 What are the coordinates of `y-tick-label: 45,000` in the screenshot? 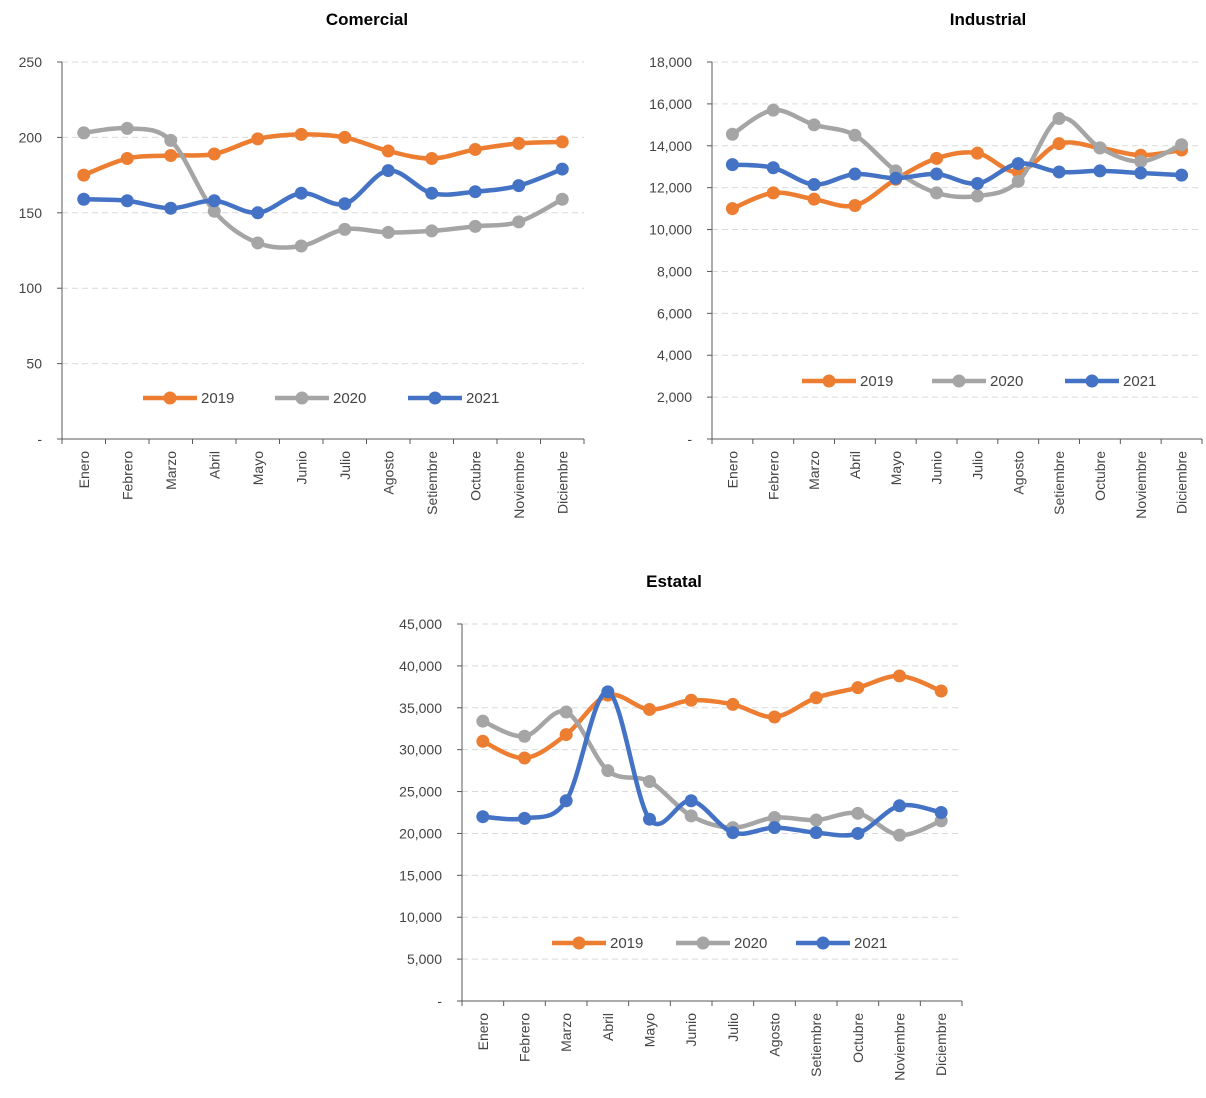 It's located at (420, 624).